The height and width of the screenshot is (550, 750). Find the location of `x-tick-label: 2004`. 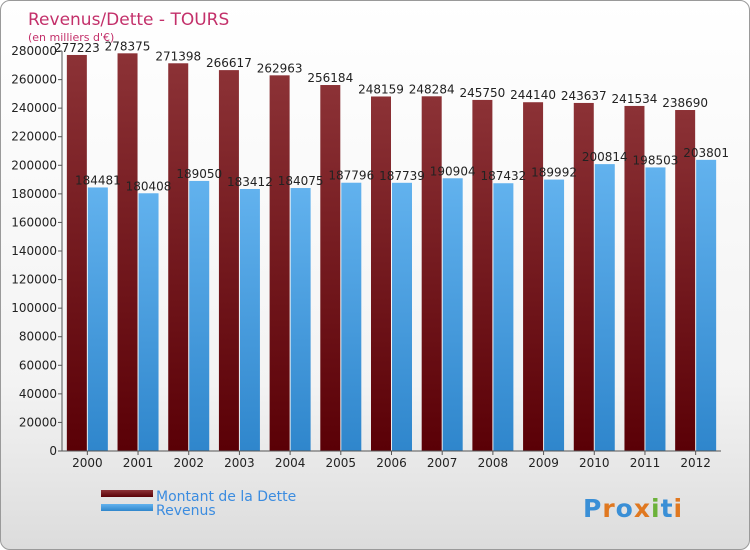

x-tick-label: 2004 is located at coordinates (290, 463).